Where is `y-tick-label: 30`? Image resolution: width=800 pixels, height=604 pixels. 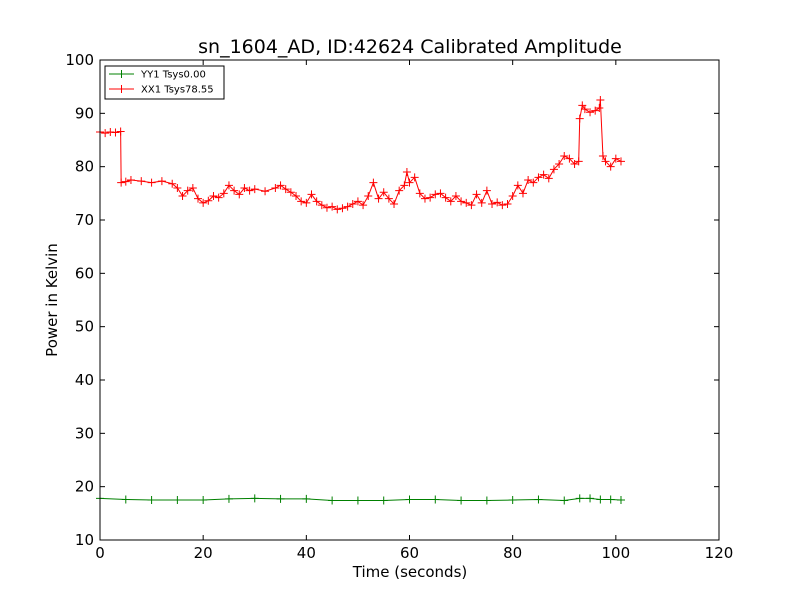
y-tick-label: 30 is located at coordinates (84, 433).